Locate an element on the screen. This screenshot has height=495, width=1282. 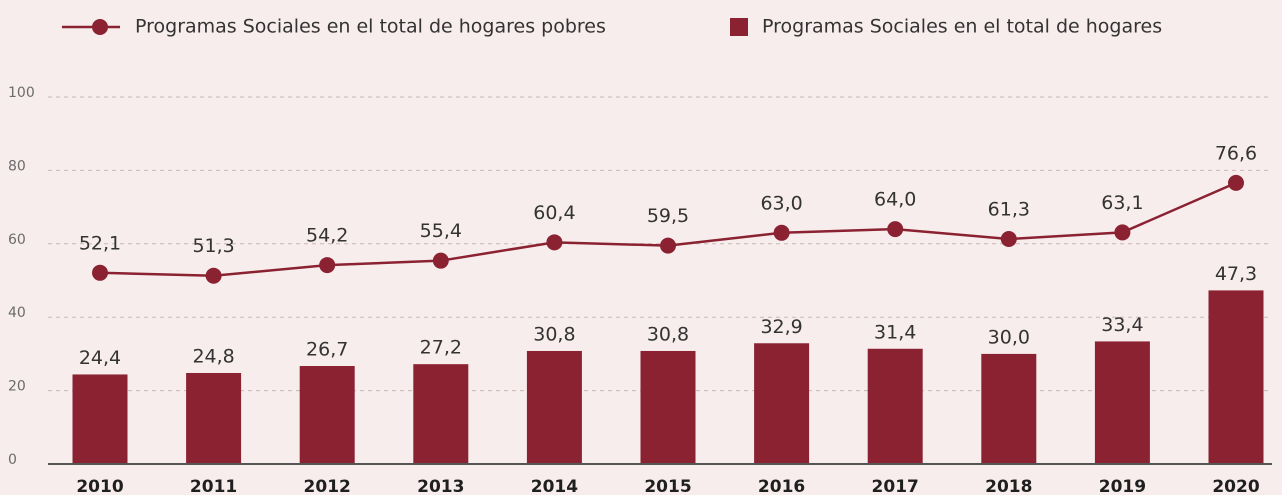
x-tick-label: 2020 is located at coordinates (1235, 486).